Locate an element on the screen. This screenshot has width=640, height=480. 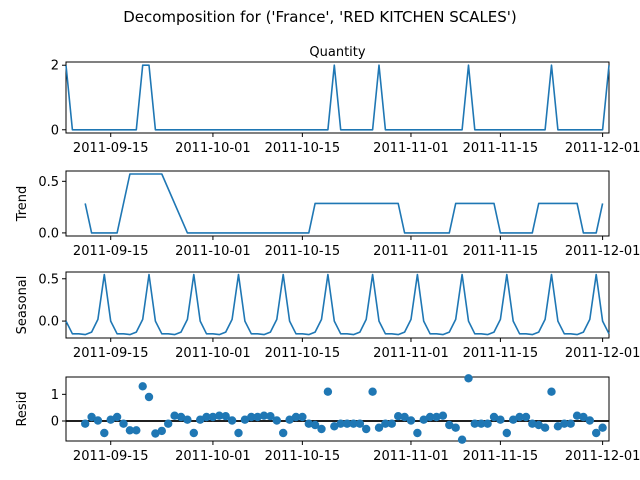
resid-xtick-label-4: 2011-11-15 is located at coordinates (501, 456).